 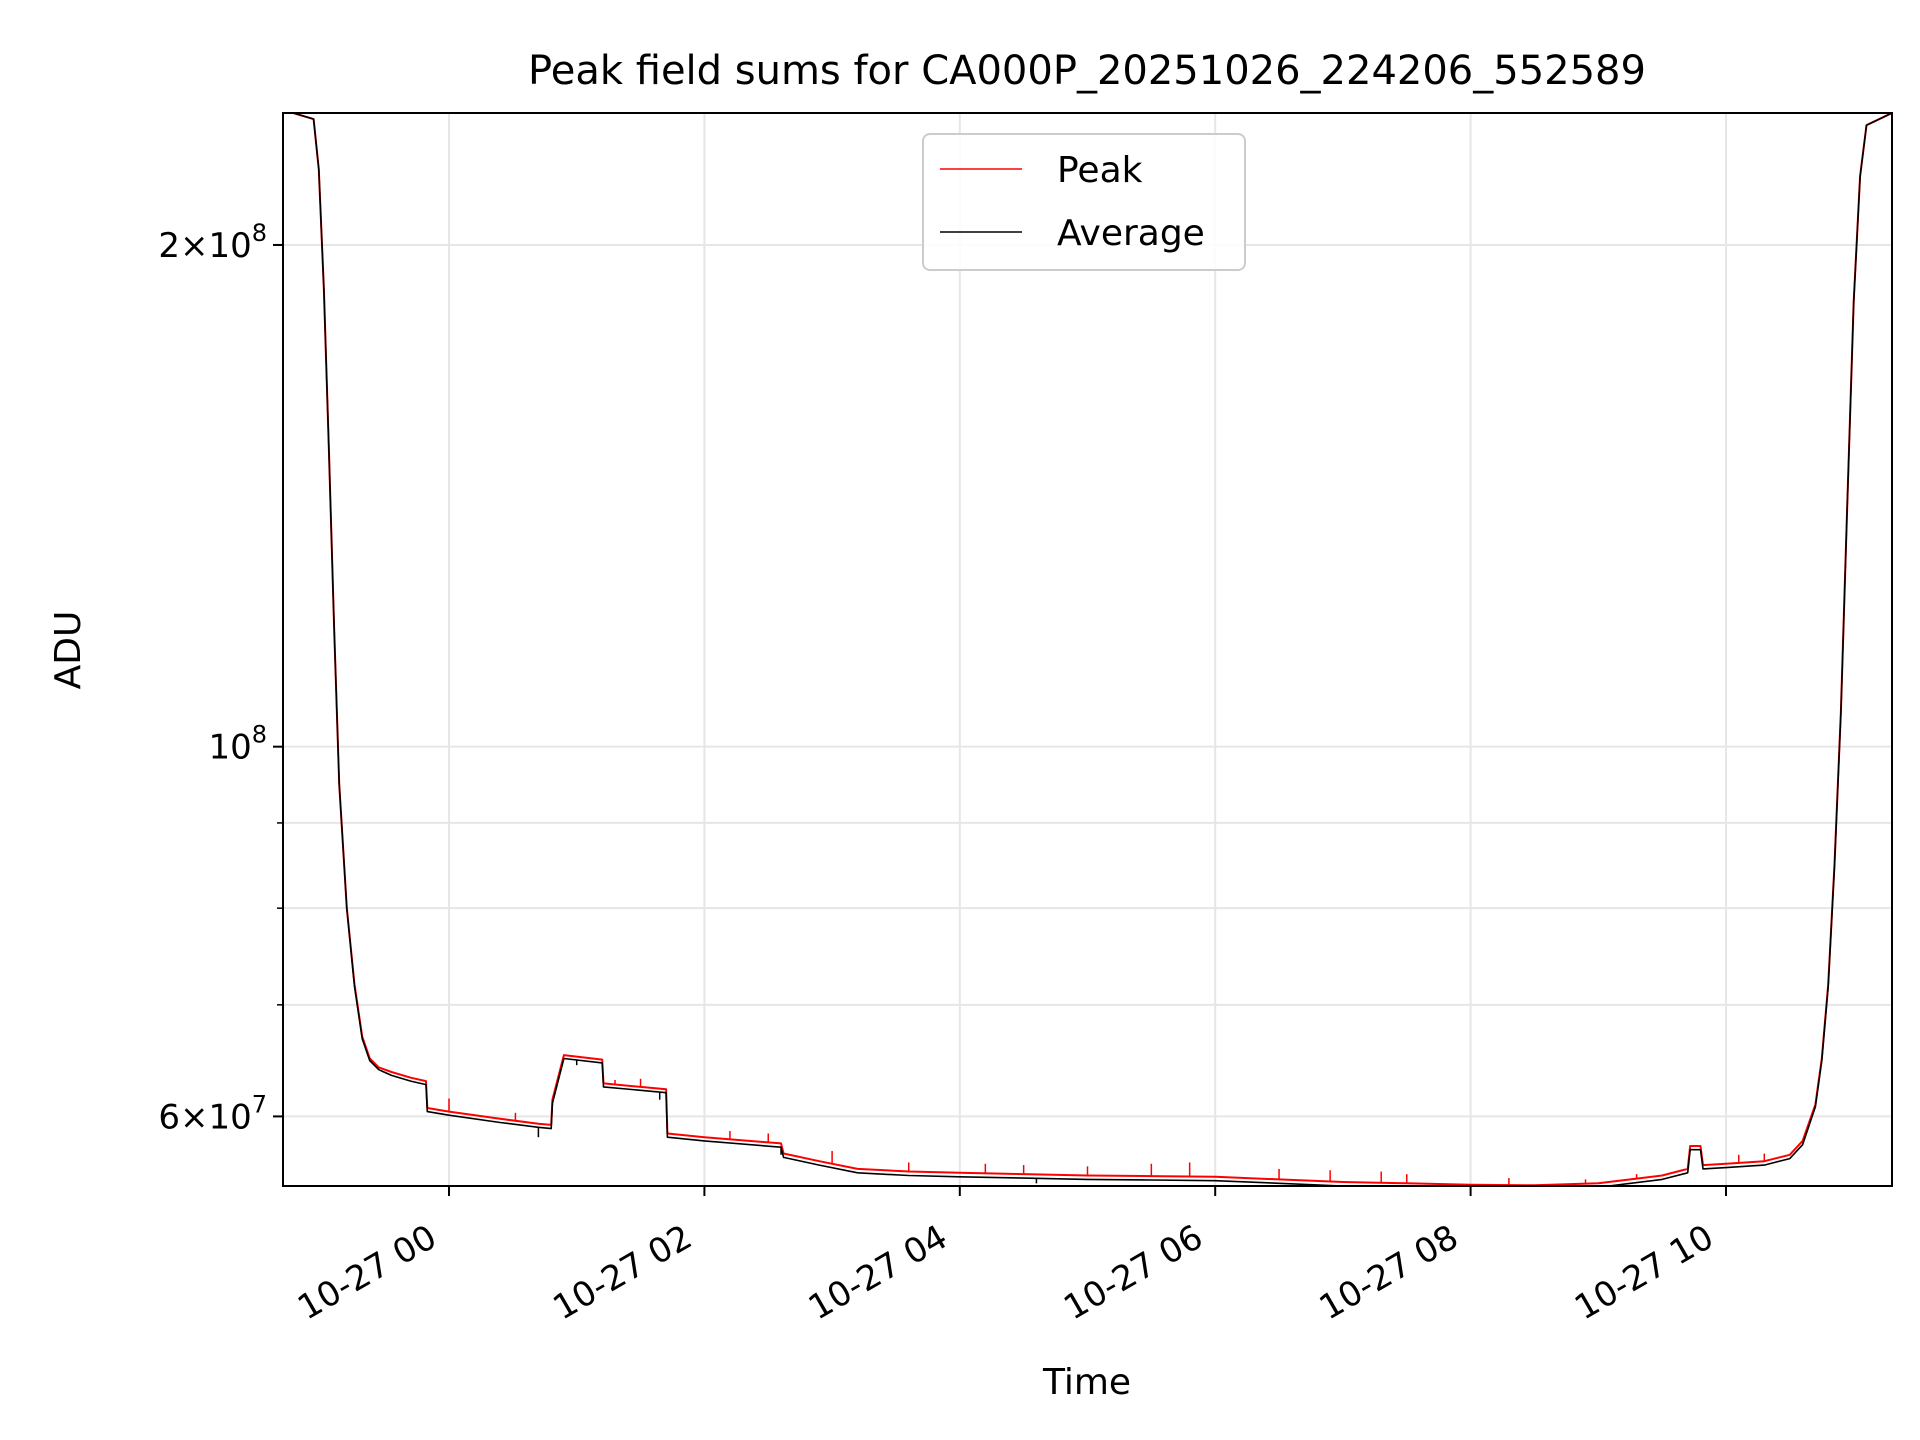 What do you see at coordinates (1100, 170) in the screenshot?
I see `legend-peak-label: Peak` at bounding box center [1100, 170].